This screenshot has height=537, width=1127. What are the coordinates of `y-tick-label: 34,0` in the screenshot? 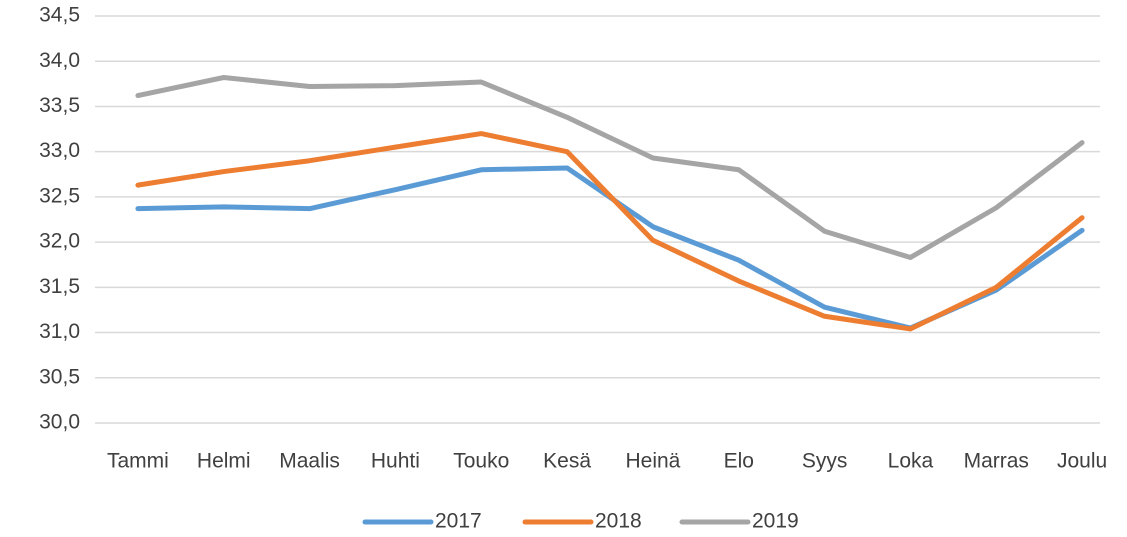 It's located at (59, 60).